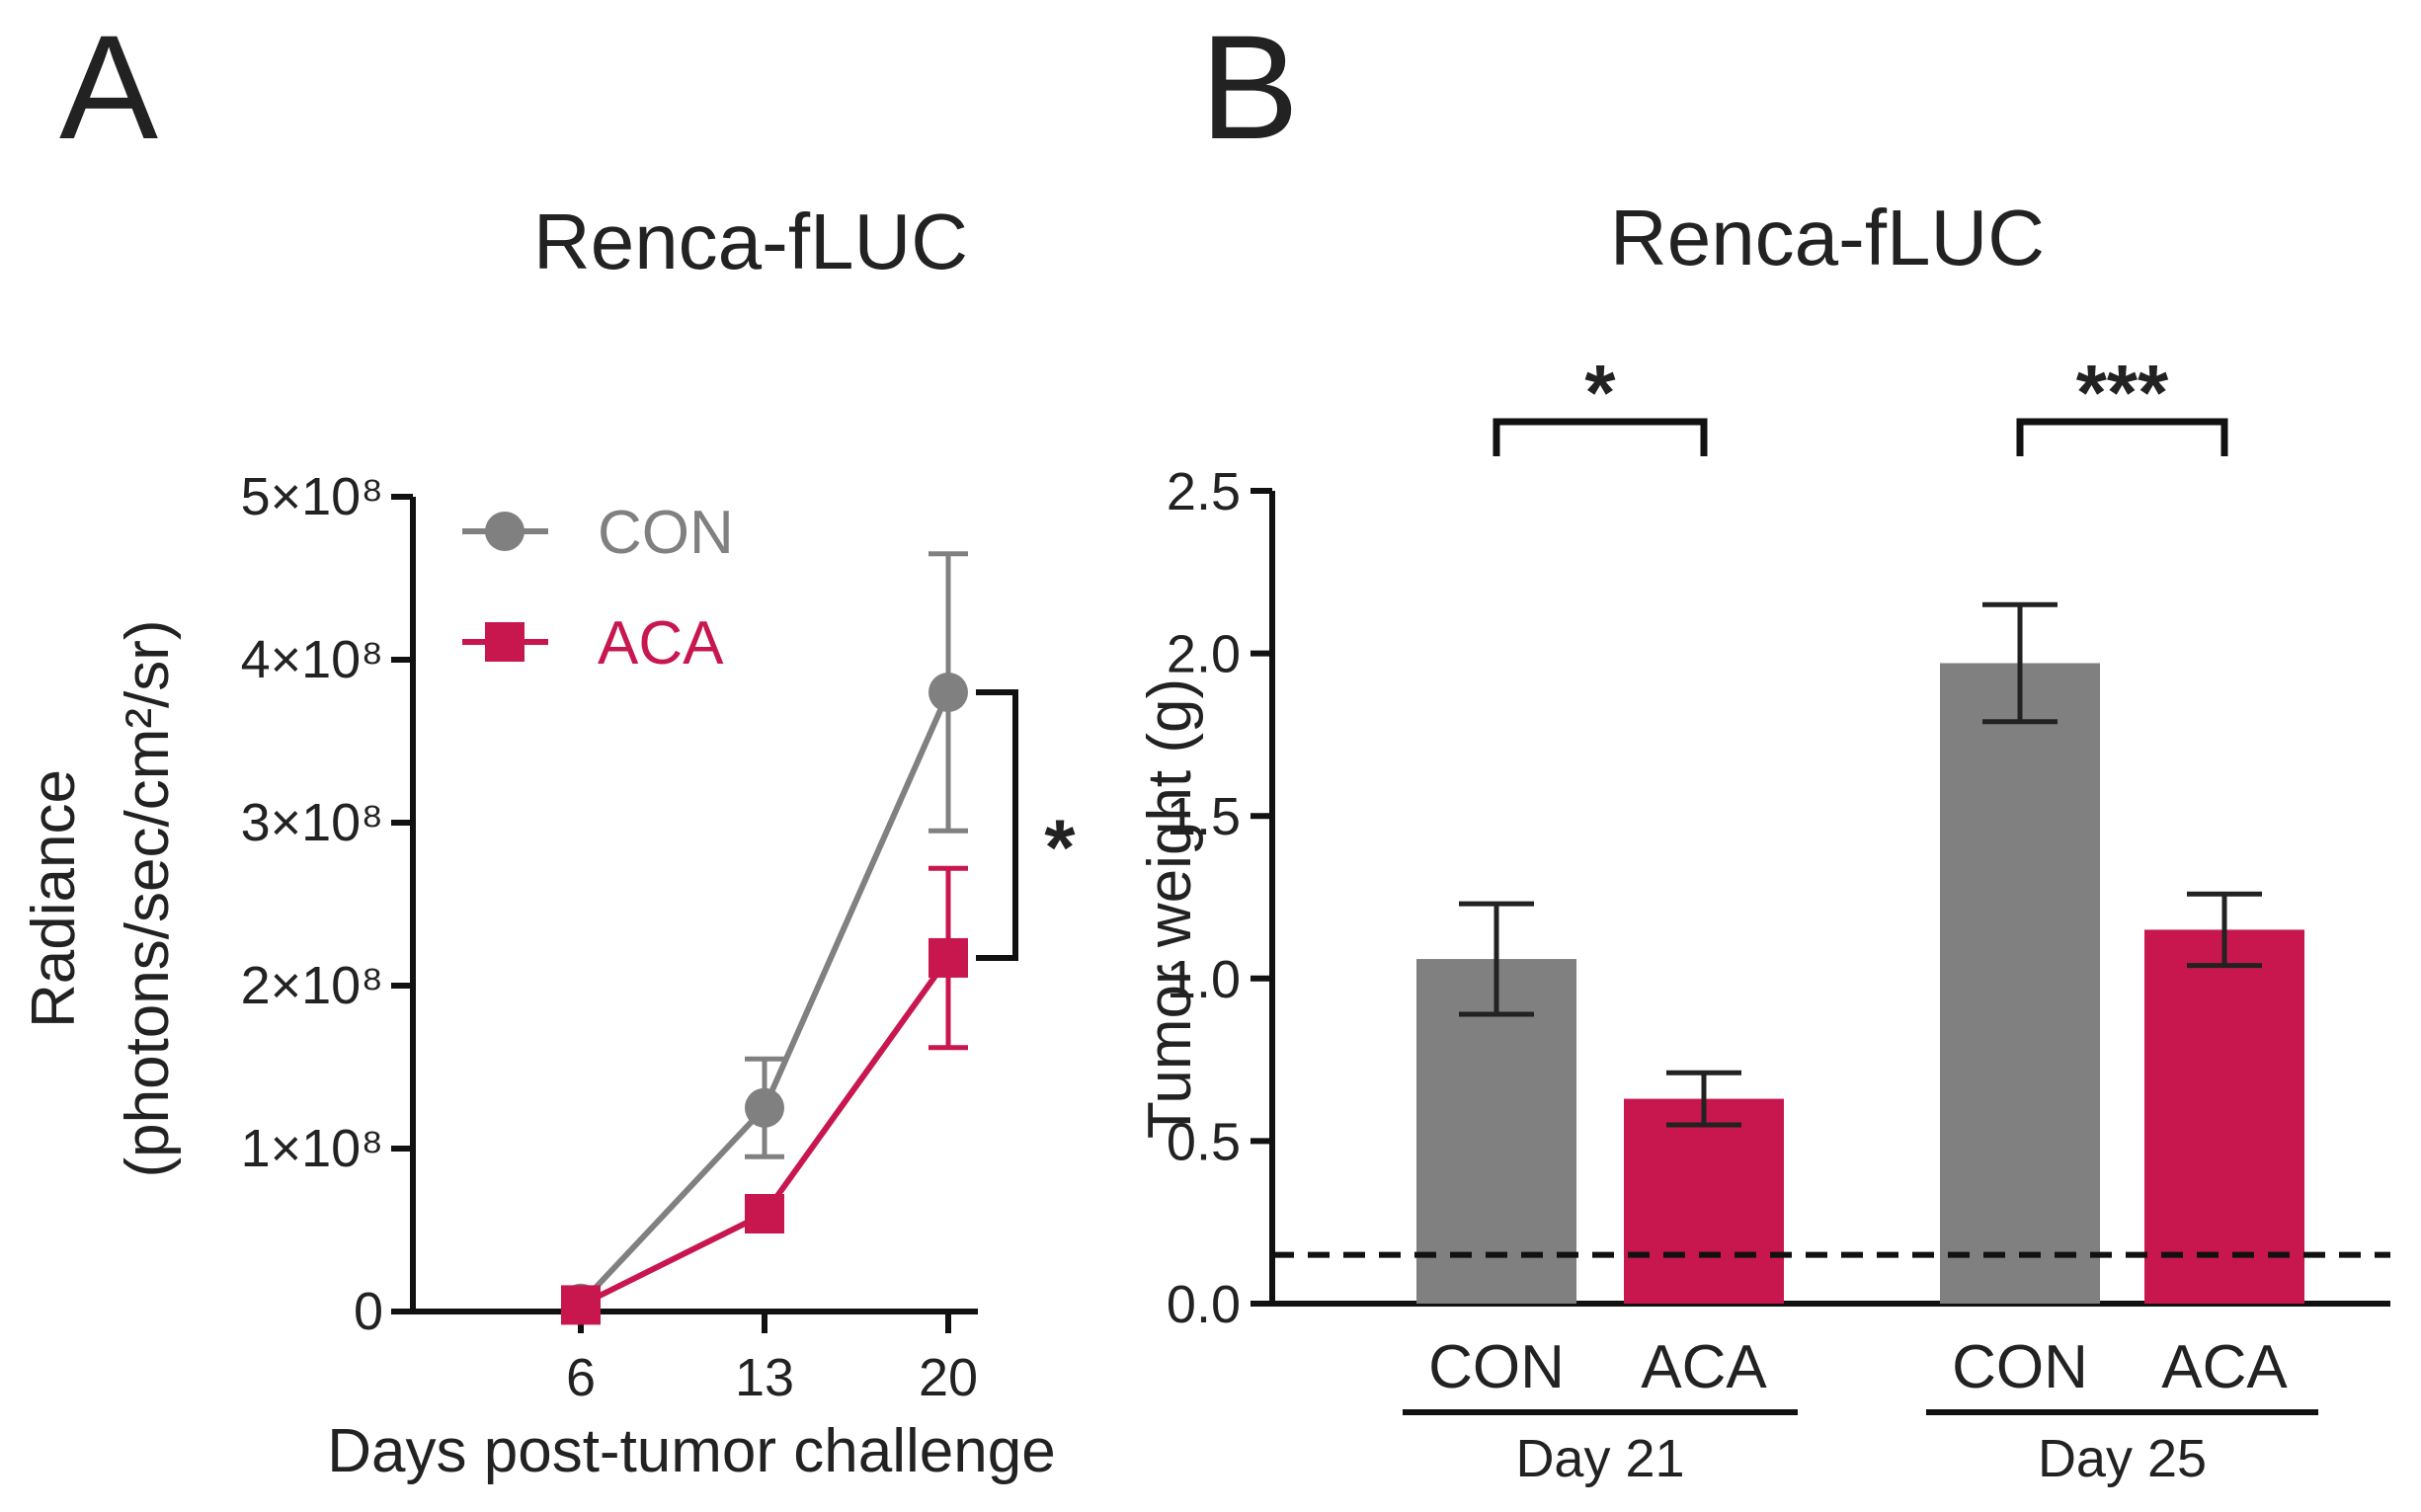 Image resolution: width=2421 pixels, height=1512 pixels. Describe the element at coordinates (1827, 238) in the screenshot. I see `panel-b-title: Renca-fLUC` at that location.